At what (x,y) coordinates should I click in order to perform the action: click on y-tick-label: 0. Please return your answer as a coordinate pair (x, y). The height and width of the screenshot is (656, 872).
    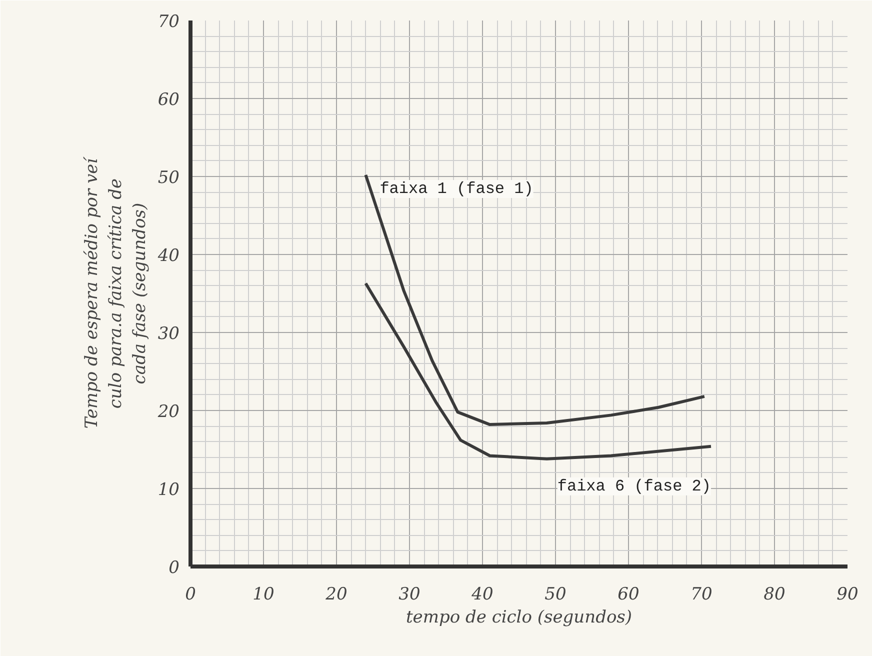
    Looking at the image, I should click on (174, 568).